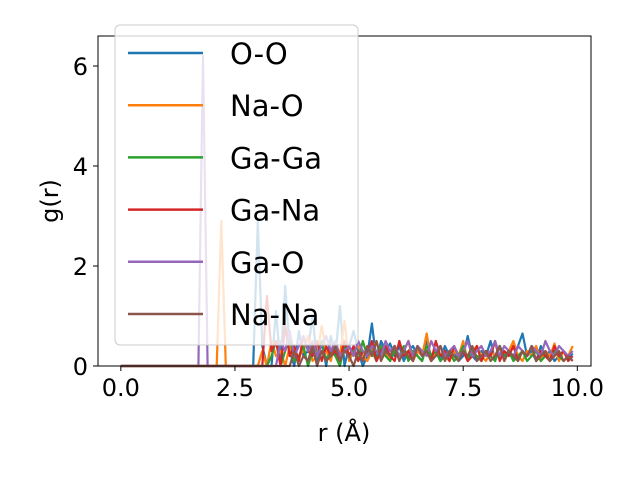 The image size is (640, 480). I want to click on y-tick-label: 2, so click(80, 267).